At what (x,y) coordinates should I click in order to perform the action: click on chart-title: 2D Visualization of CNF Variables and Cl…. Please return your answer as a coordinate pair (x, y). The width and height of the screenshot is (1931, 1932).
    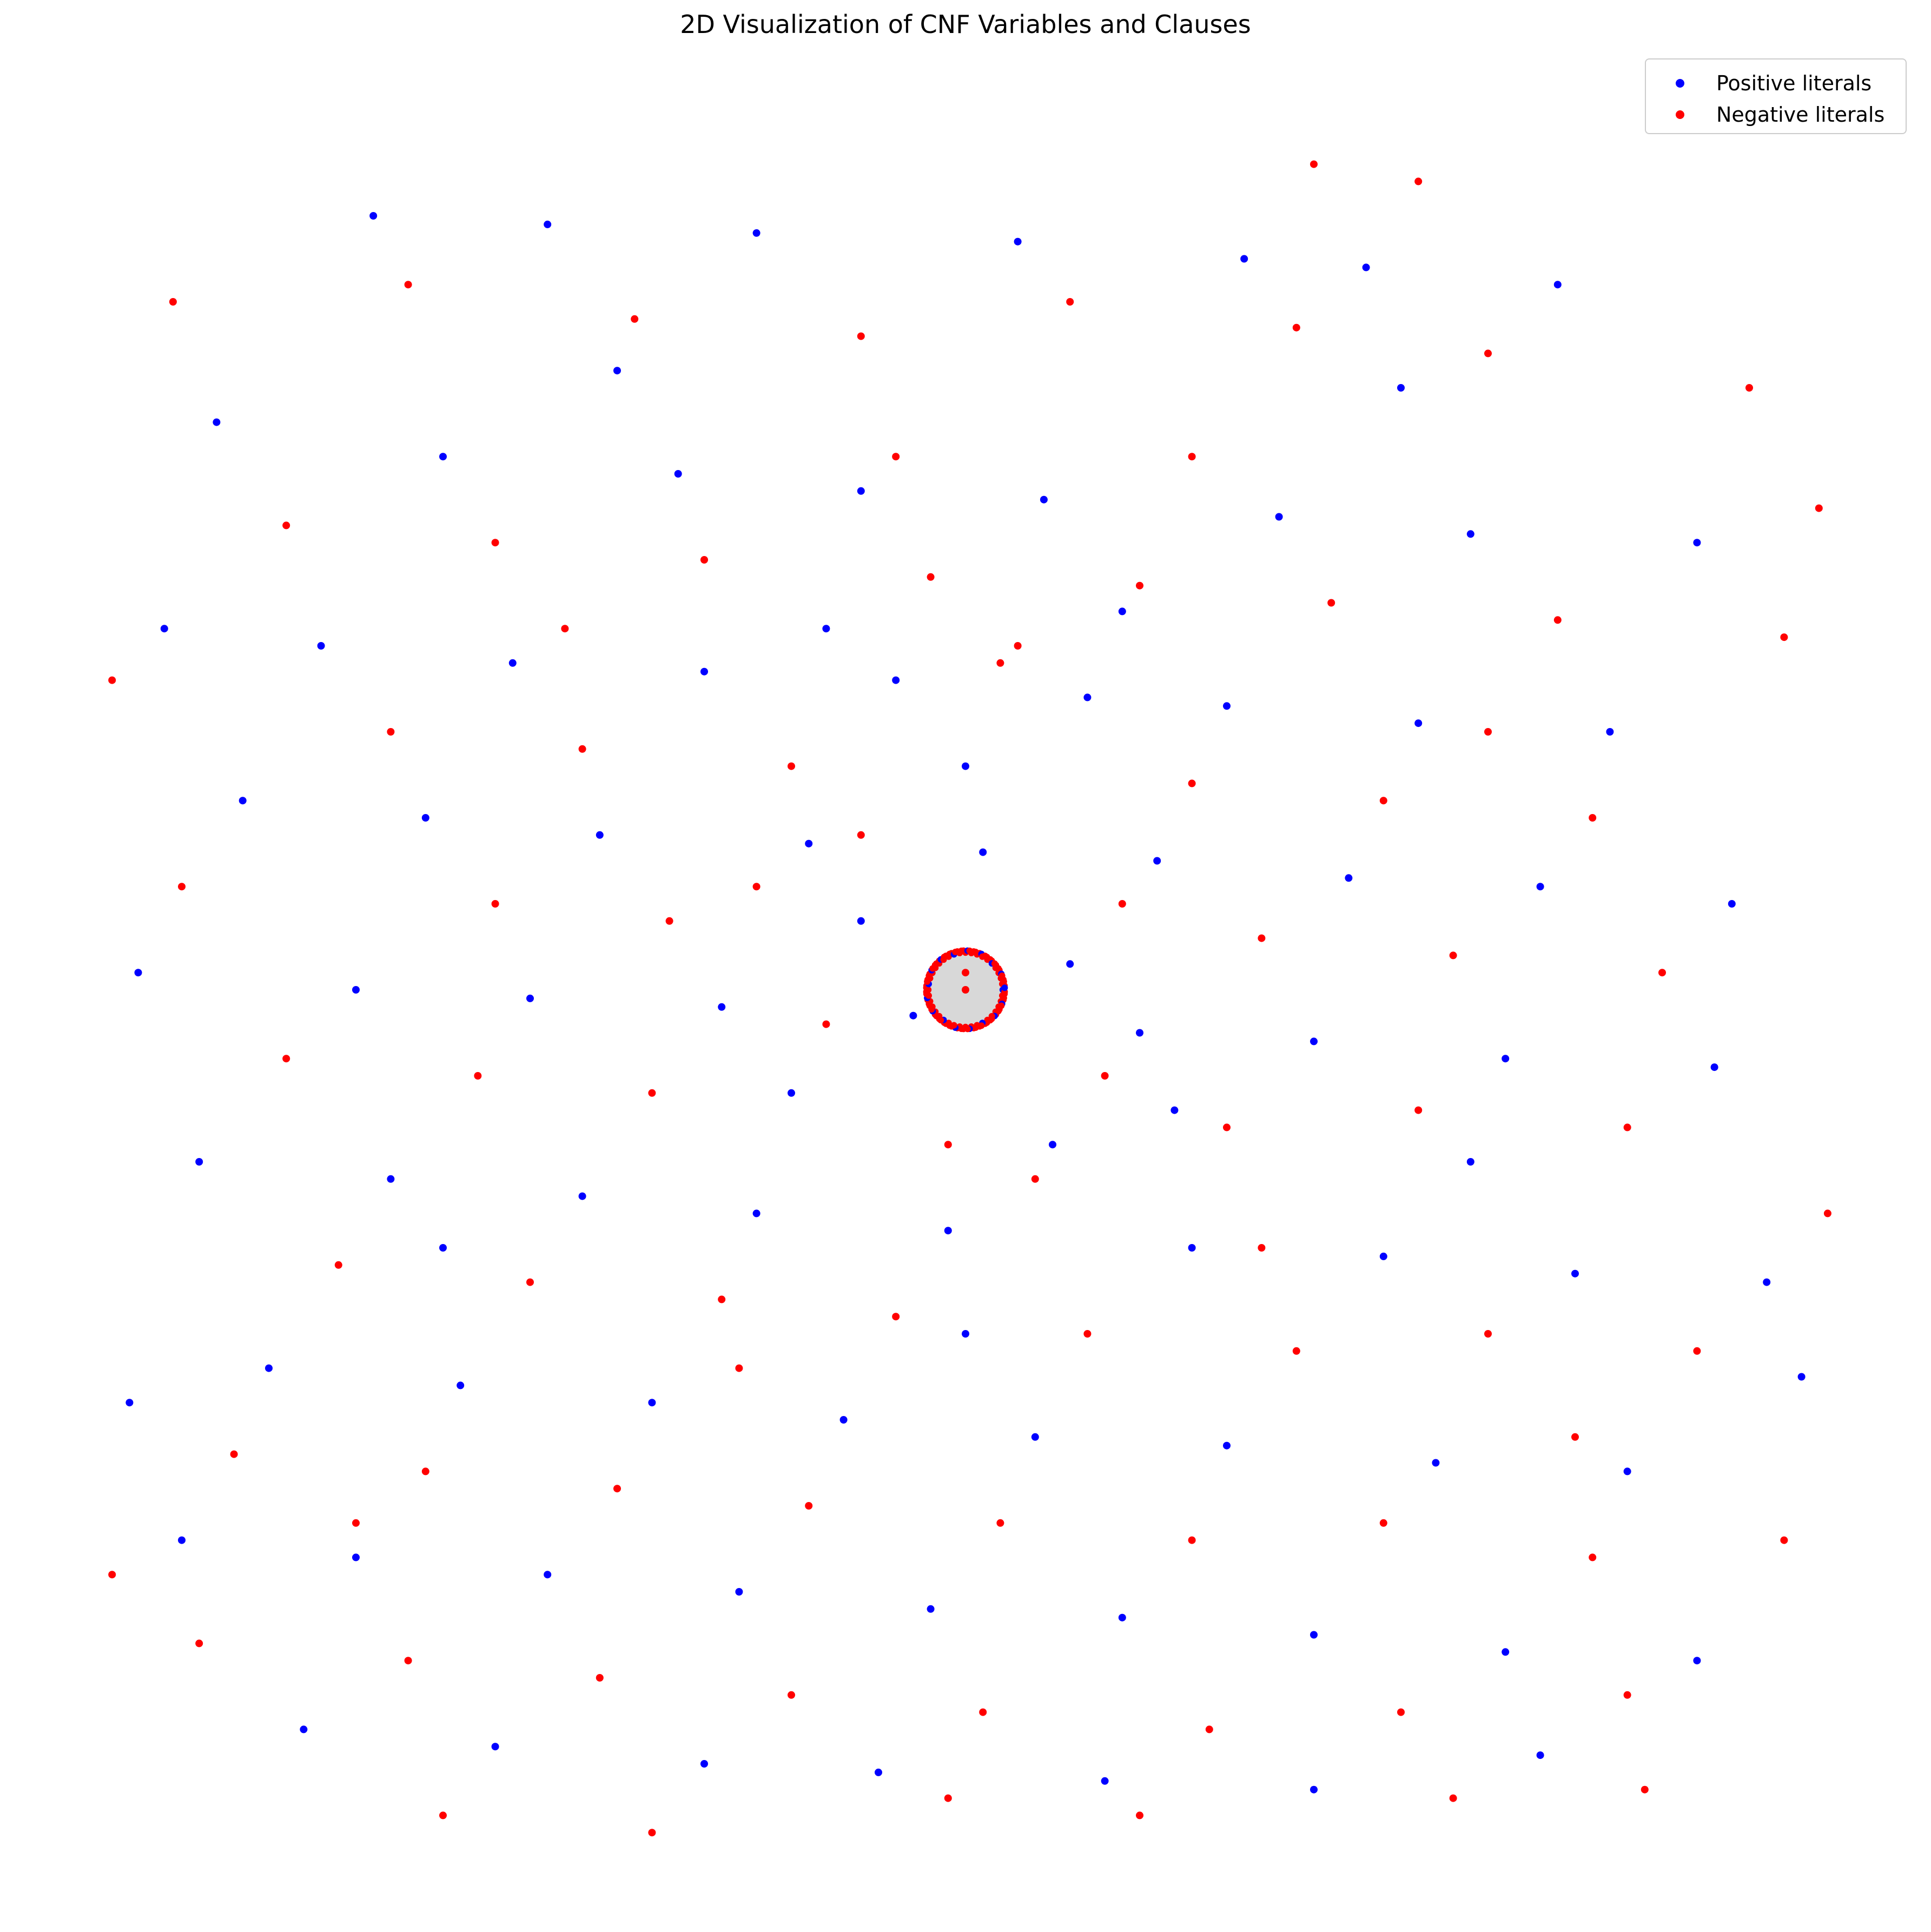
    Looking at the image, I should click on (965, 24).